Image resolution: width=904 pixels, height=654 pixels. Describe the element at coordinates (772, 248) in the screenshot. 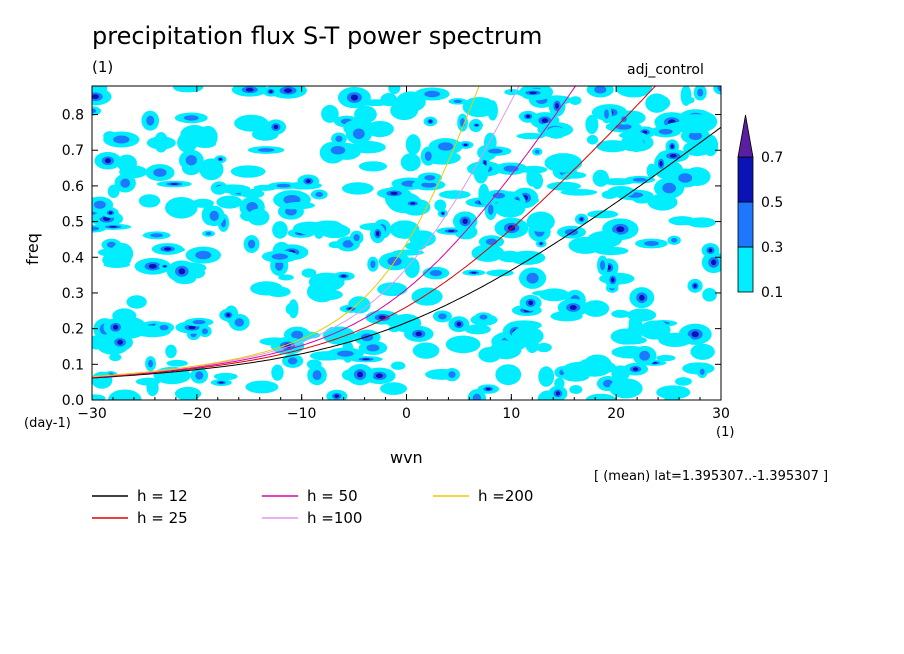

I see `colorbar-label: 0.3` at that location.